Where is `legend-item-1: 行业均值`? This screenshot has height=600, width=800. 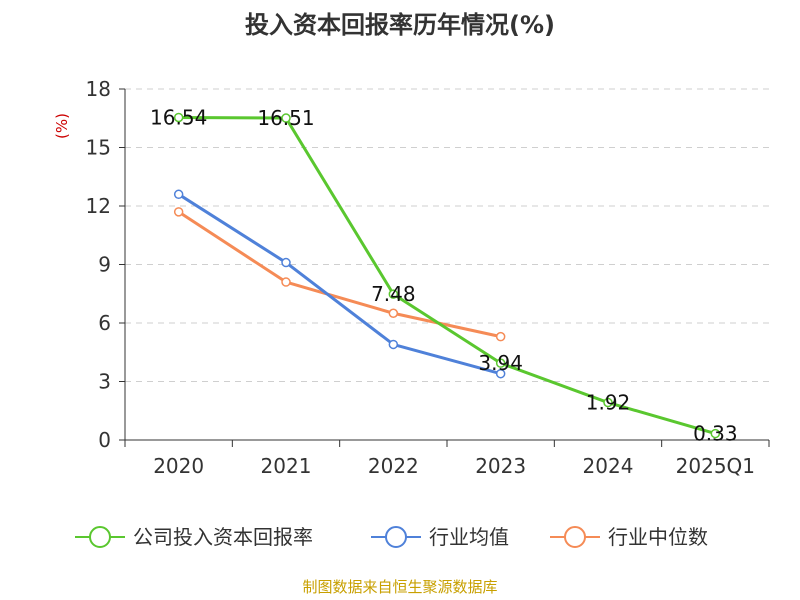 legend-item-1: 行业均值 is located at coordinates (440, 537).